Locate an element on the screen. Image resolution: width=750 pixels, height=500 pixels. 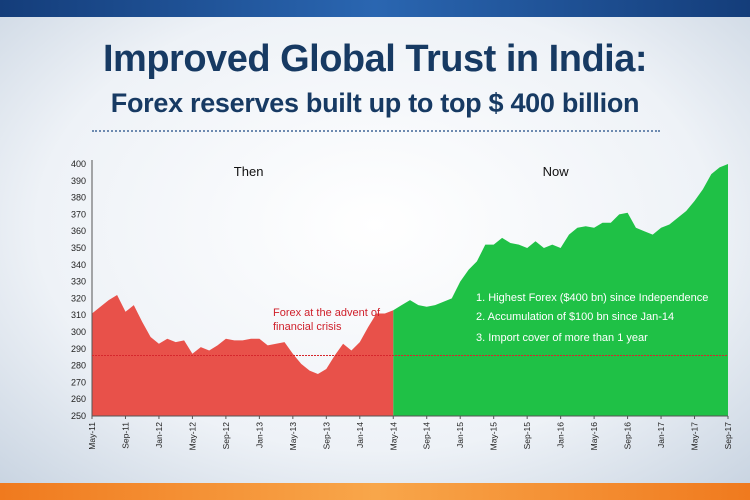
x-tick-label: Sep-16 is located at coordinates (628, 436).